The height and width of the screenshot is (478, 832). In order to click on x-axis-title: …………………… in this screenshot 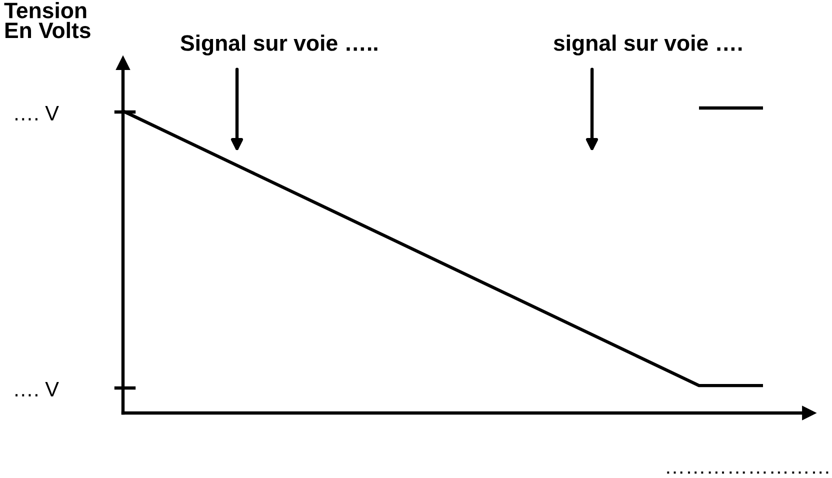, I will do `click(747, 472)`.